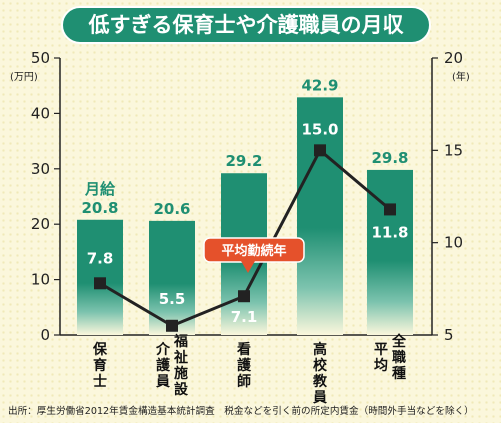 The width and height of the screenshot is (501, 423). What do you see at coordinates (171, 209) in the screenshot?
I see `bar-value-label: 20.6` at bounding box center [171, 209].